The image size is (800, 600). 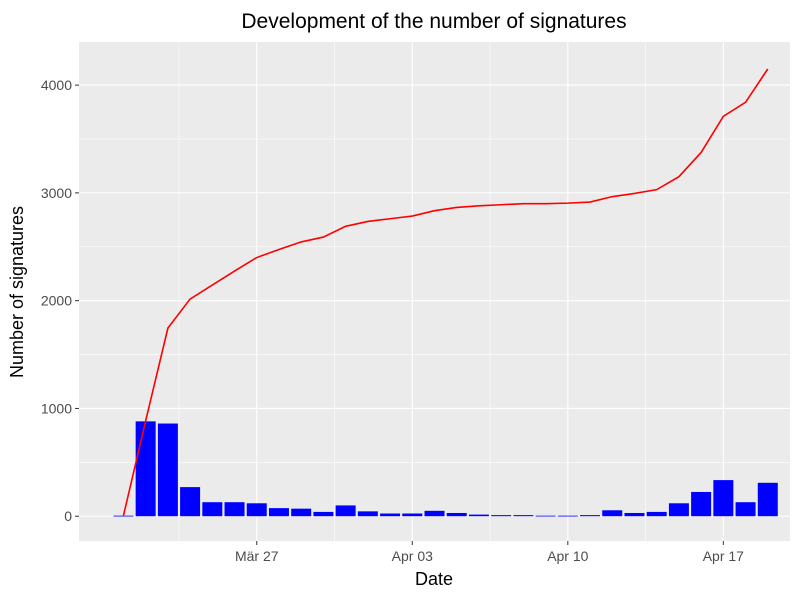 I want to click on y-tick-label: 3000, so click(x=56, y=193).